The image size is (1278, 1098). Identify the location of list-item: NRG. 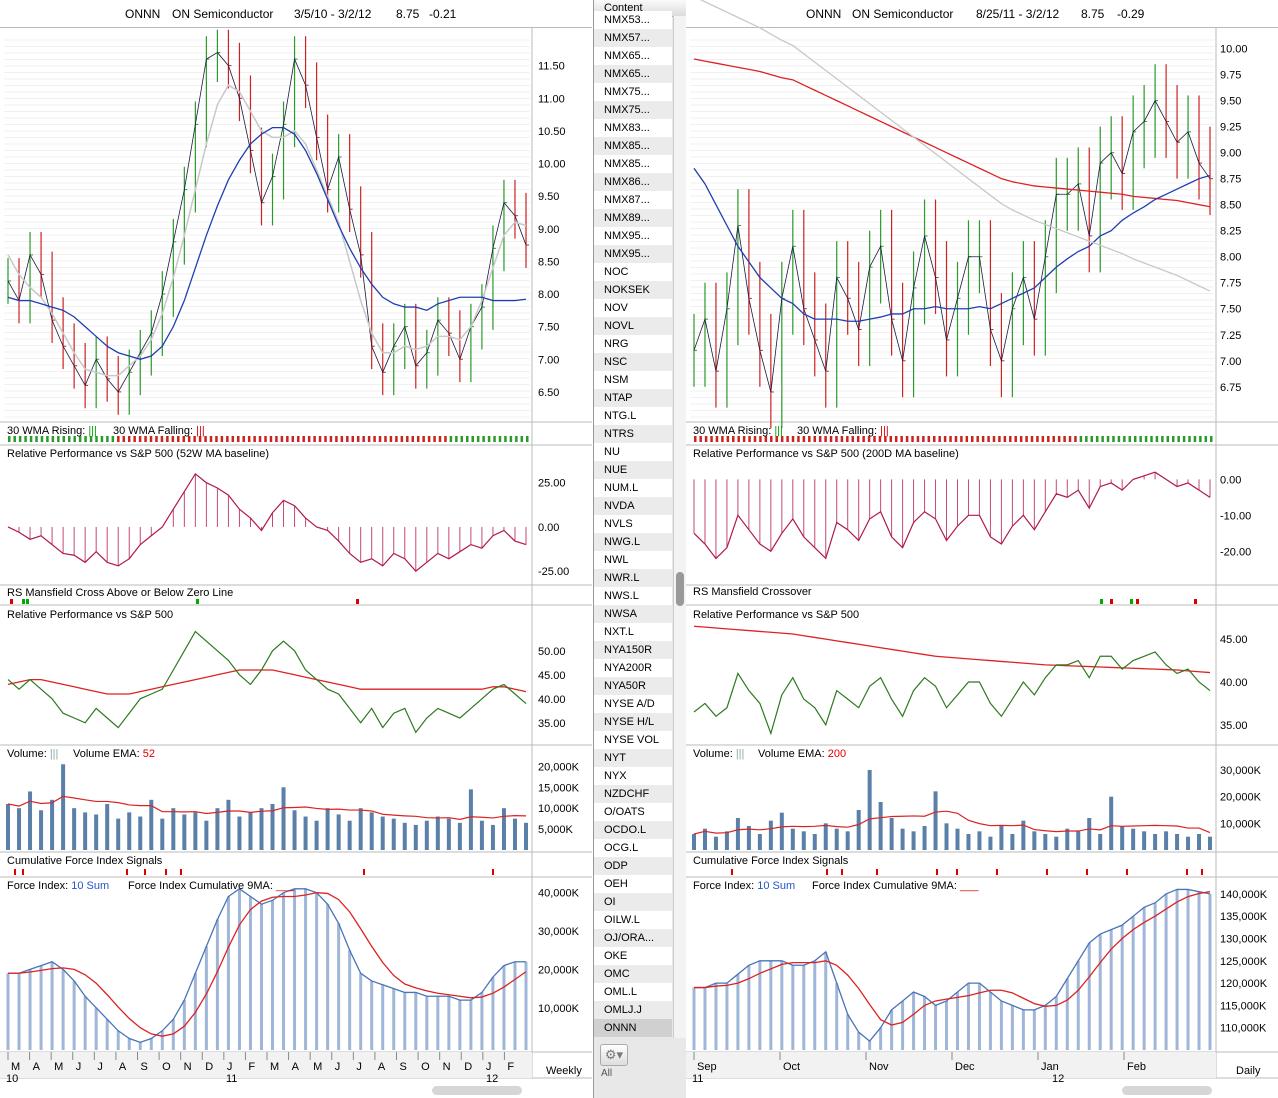
(633, 344).